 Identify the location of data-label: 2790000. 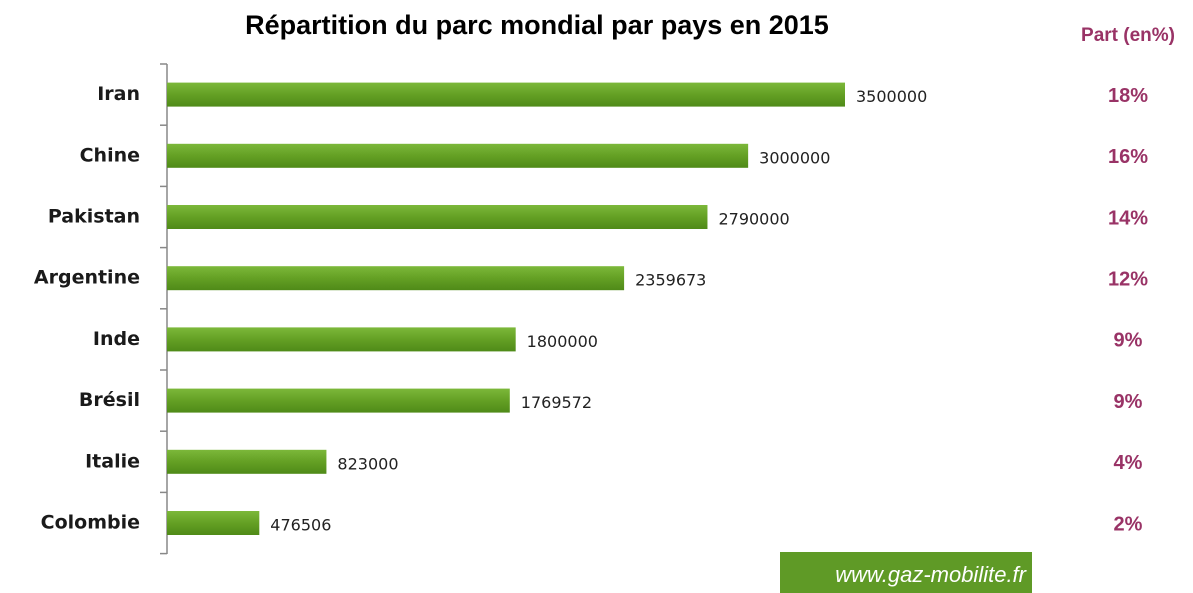
(753, 219).